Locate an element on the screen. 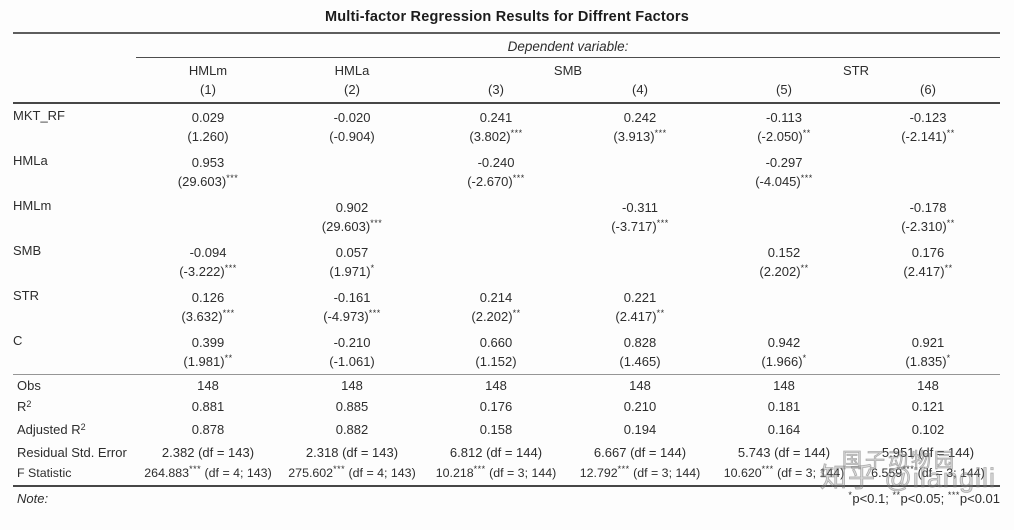 The width and height of the screenshot is (1014, 530). summary-value: 275.602*** (df = 4; 143) is located at coordinates (352, 475).